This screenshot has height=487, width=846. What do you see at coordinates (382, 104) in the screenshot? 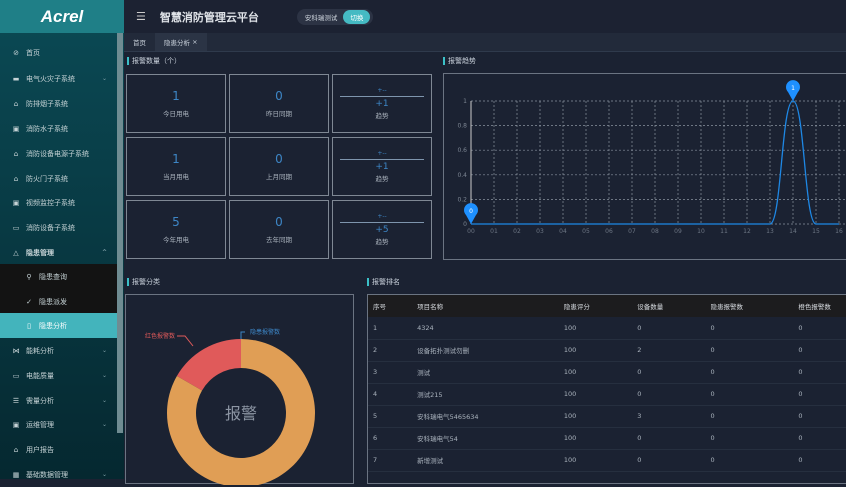
I see `trend-value: +1` at bounding box center [382, 104].